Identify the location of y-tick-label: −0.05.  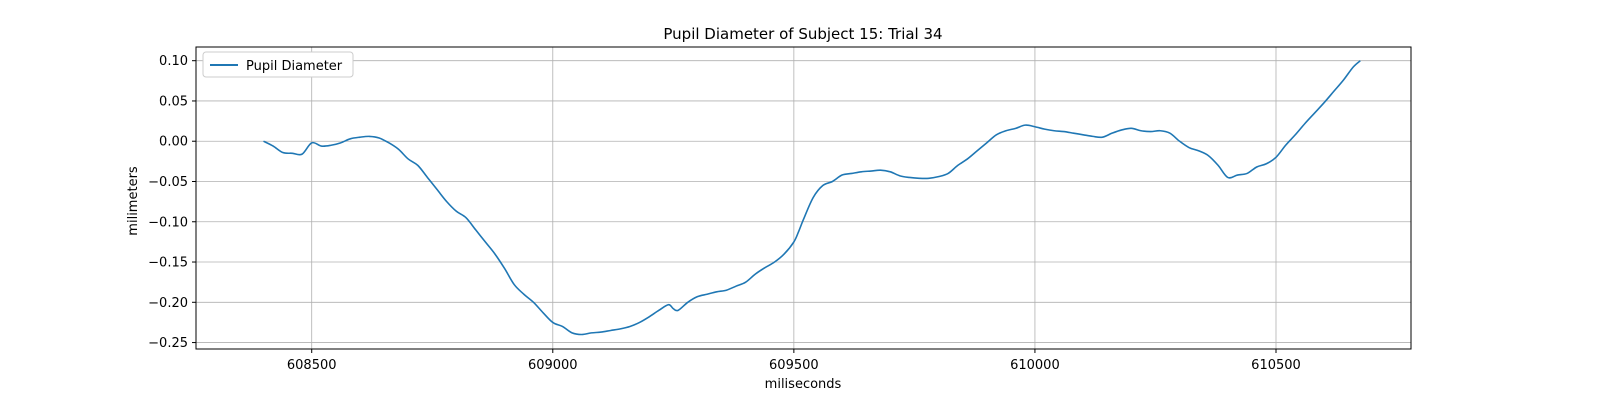
(168, 182).